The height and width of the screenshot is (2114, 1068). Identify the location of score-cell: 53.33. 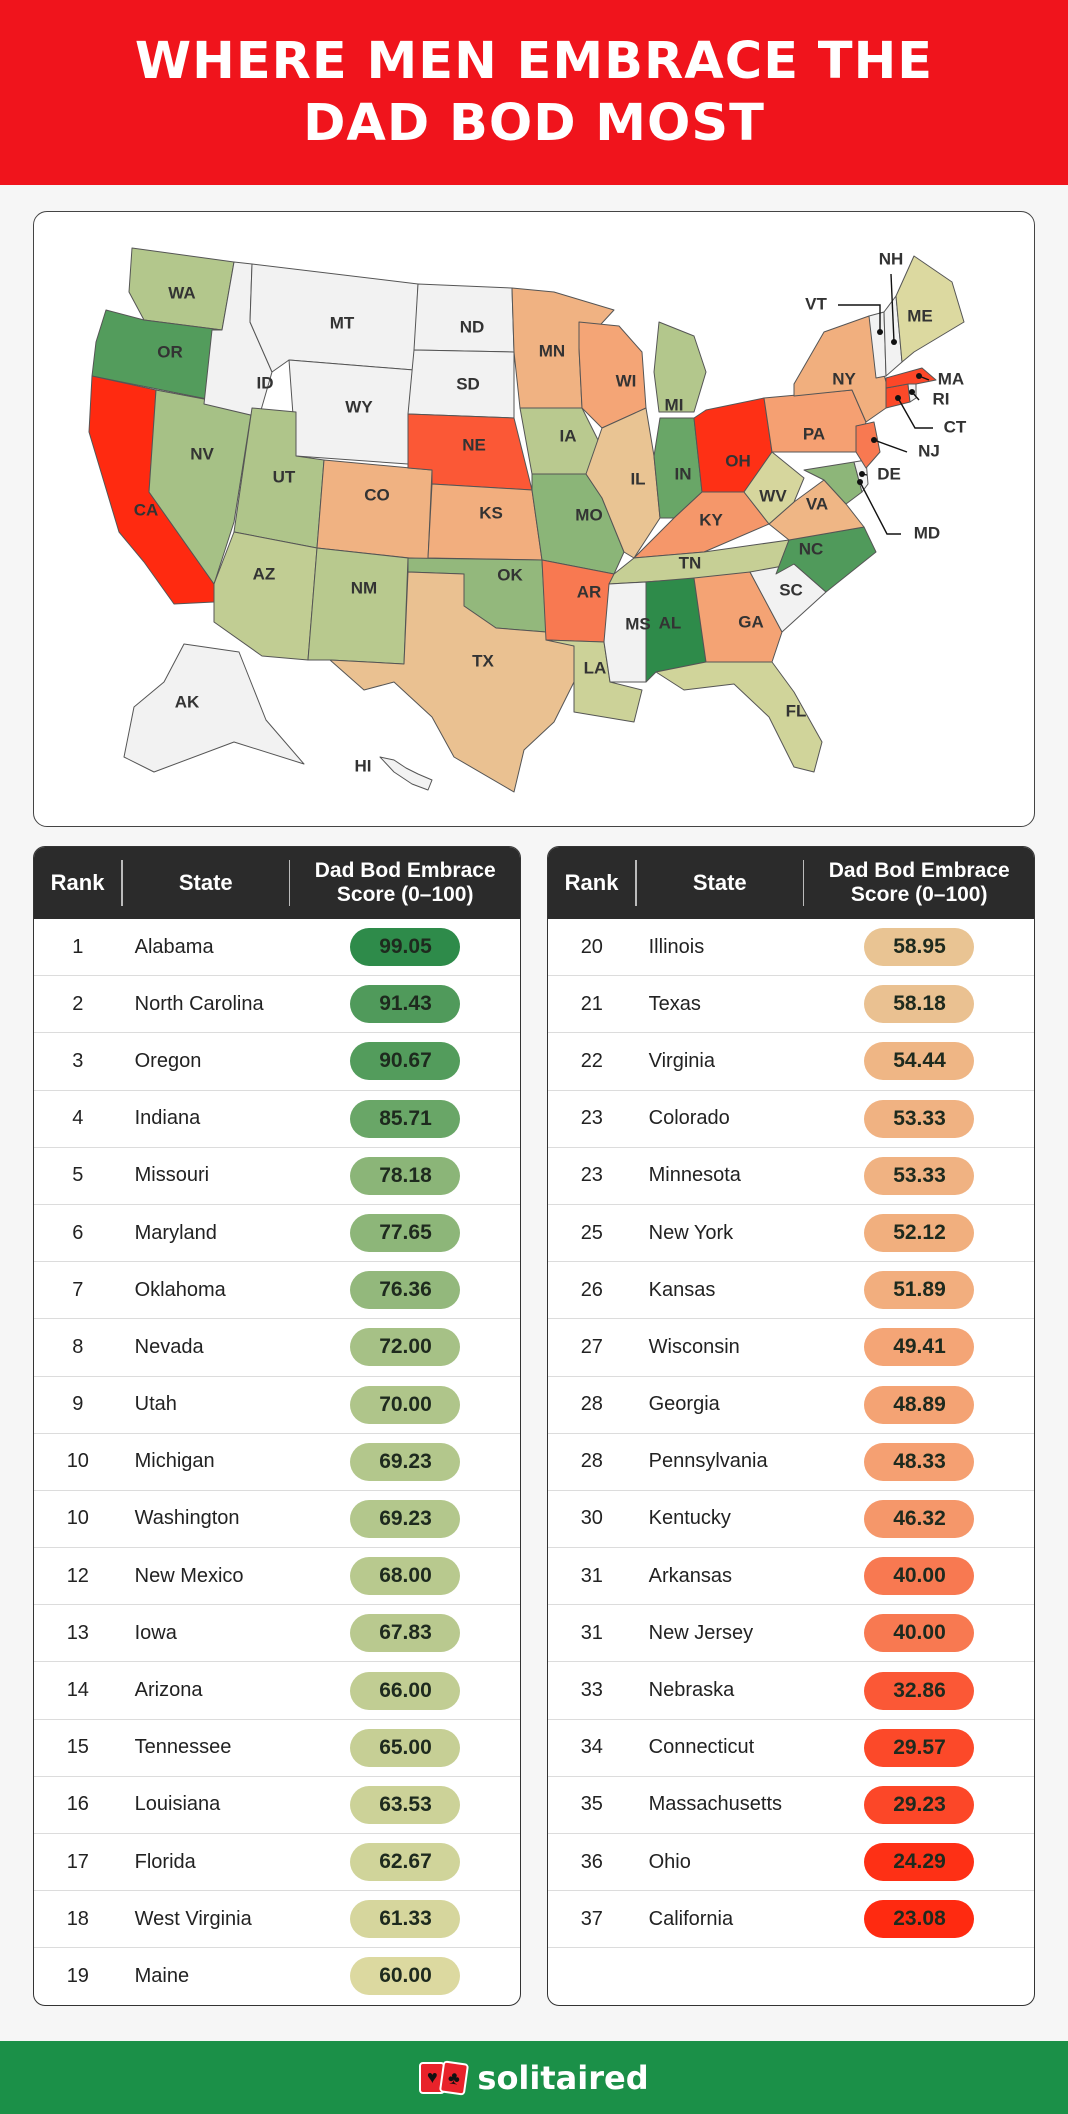
(919, 1118).